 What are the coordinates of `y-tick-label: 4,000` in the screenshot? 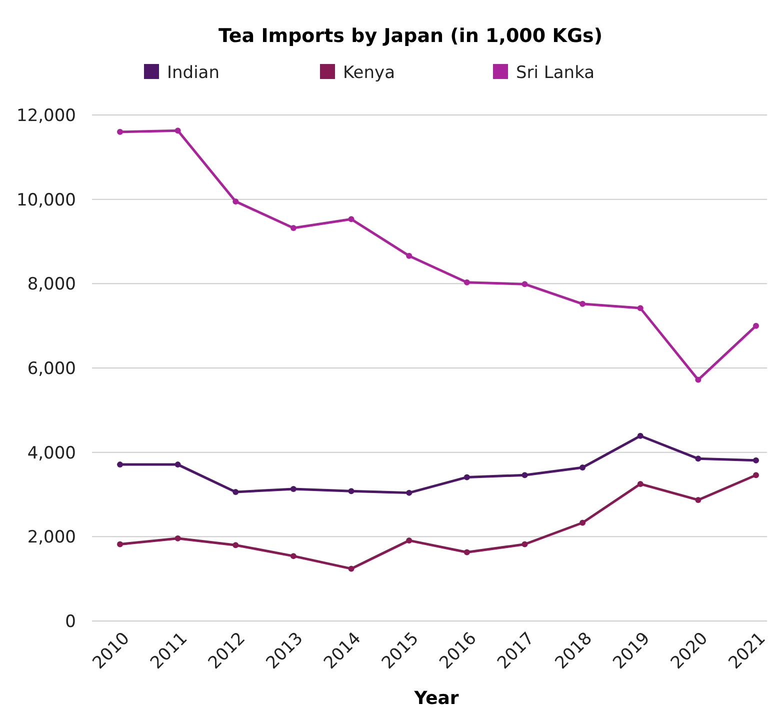 It's located at (51, 453).